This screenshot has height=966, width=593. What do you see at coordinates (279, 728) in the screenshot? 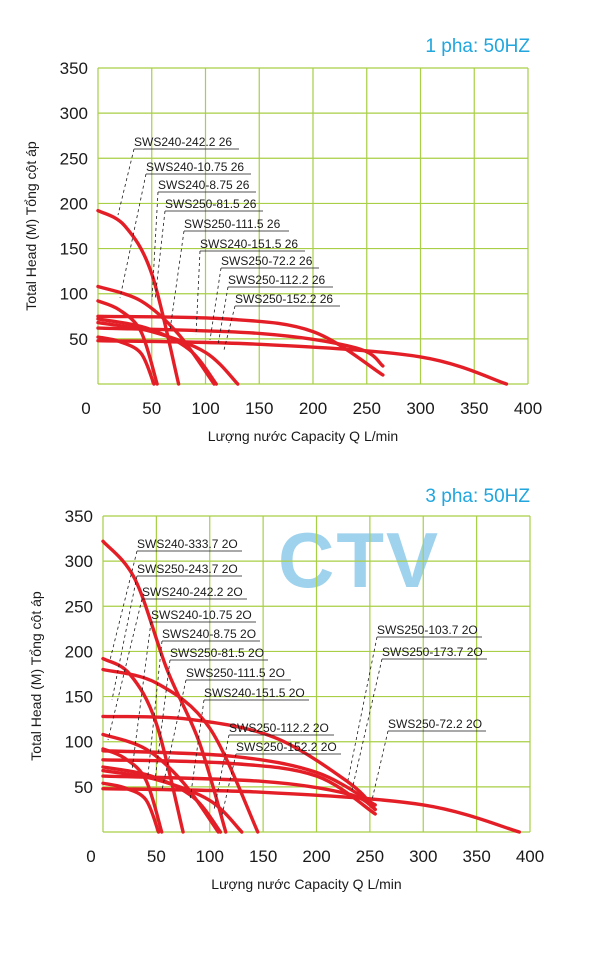
I see `series-label: SWS250-112.2 2O` at bounding box center [279, 728].